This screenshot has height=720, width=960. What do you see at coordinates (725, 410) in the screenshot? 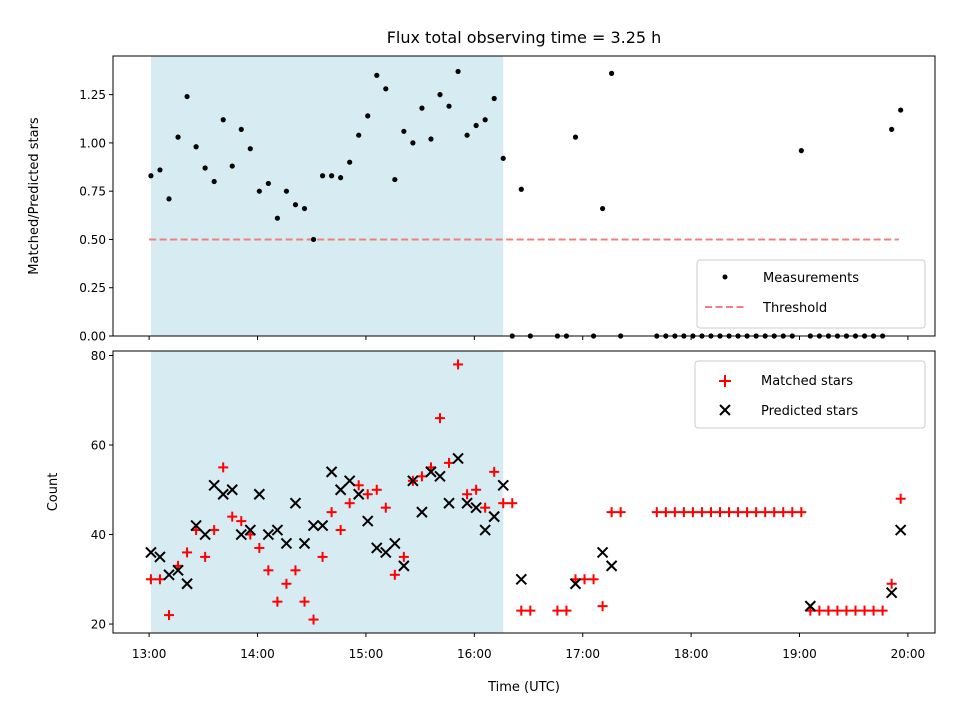
I see `legend-predicted-marker` at bounding box center [725, 410].